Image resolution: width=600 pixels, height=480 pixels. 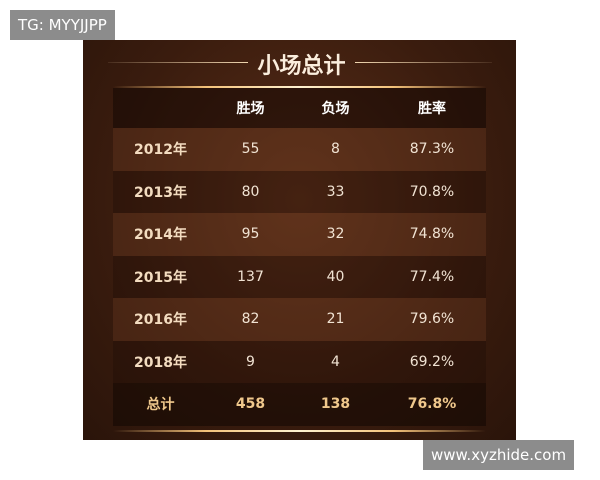 What do you see at coordinates (160, 235) in the screenshot?
I see `cell-year: 2014年` at bounding box center [160, 235].